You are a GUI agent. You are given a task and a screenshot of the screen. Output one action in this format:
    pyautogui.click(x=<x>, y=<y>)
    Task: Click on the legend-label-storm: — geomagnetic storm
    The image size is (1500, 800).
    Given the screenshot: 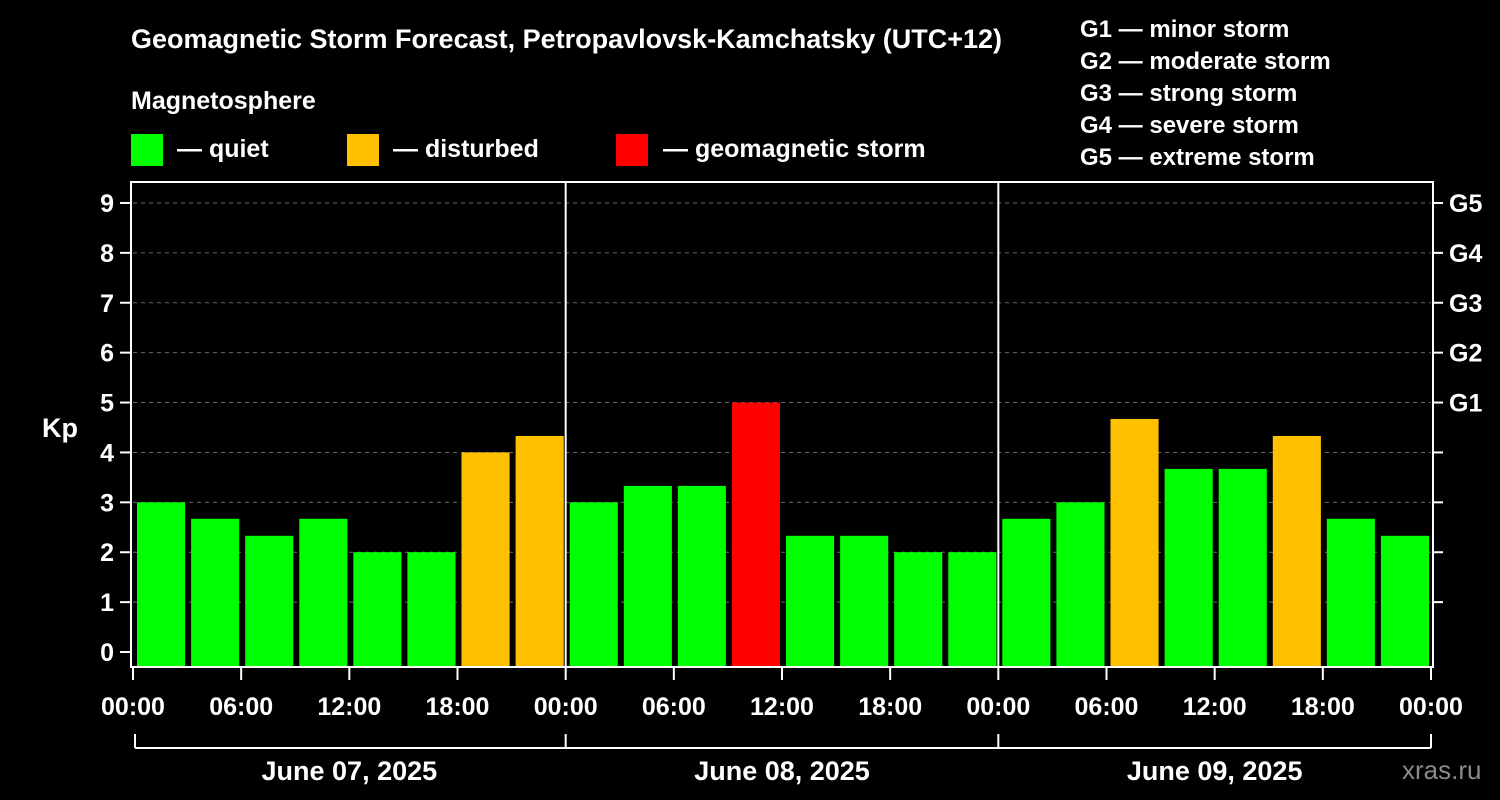 What is the action you would take?
    pyautogui.click(x=794, y=149)
    